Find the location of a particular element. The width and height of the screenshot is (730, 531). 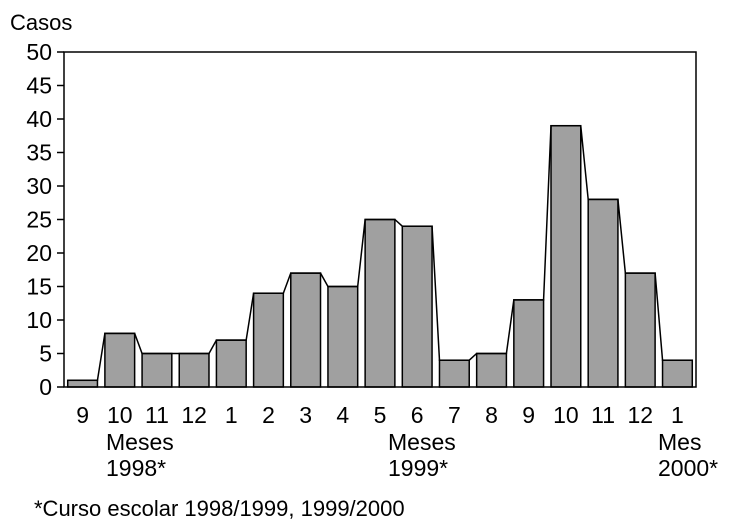

y-tick-label: 0 is located at coordinates (45, 387).